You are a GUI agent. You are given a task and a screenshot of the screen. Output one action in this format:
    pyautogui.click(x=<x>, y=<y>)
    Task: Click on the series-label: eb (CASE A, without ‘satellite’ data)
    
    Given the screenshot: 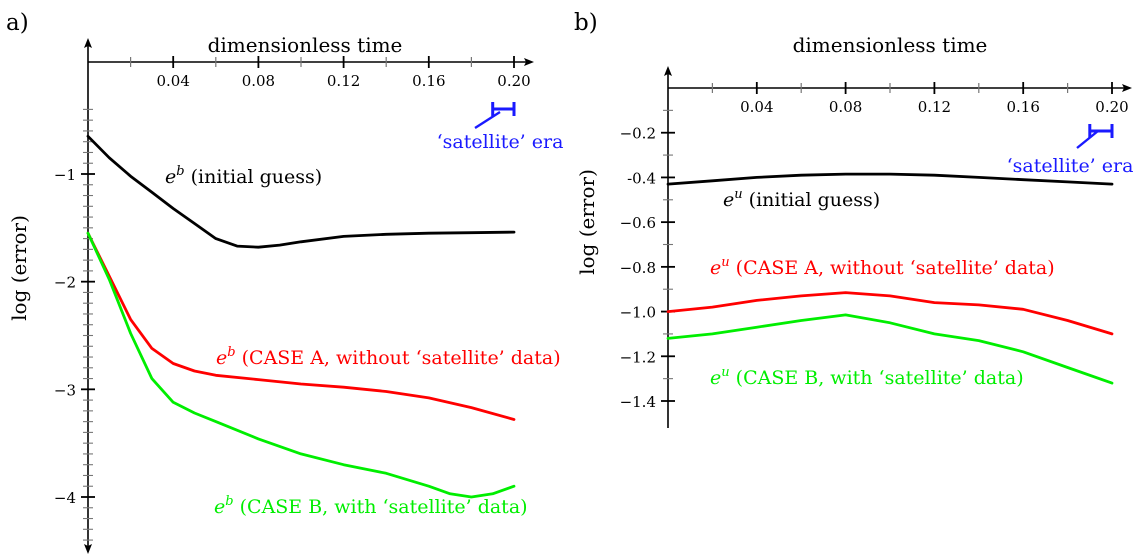 What is the action you would take?
    pyautogui.click(x=388, y=357)
    